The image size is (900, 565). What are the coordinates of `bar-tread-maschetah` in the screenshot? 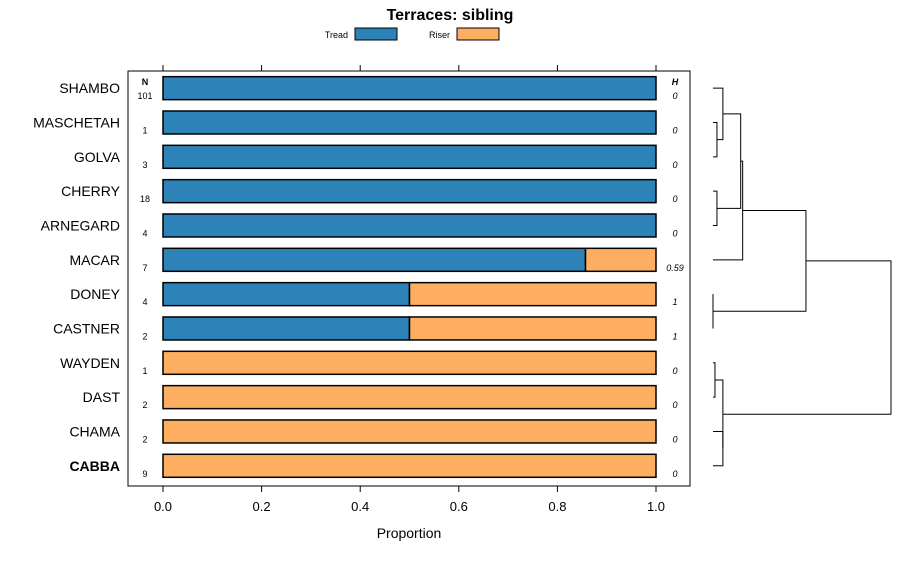 It's located at (409, 122).